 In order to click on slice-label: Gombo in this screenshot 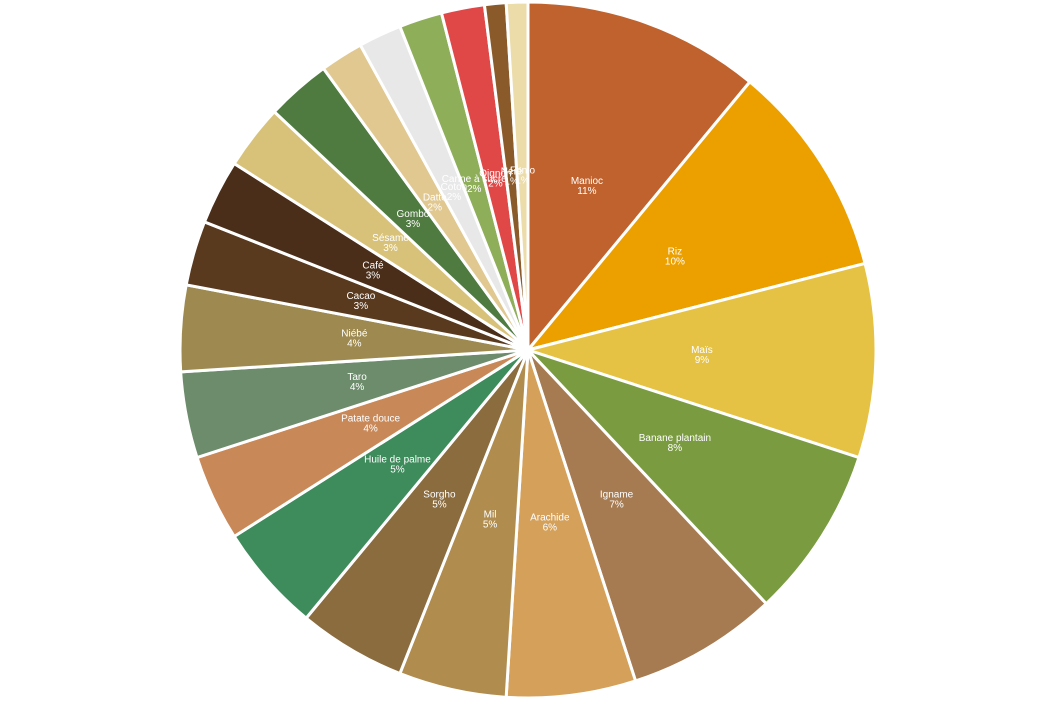, I will do `click(413, 214)`.